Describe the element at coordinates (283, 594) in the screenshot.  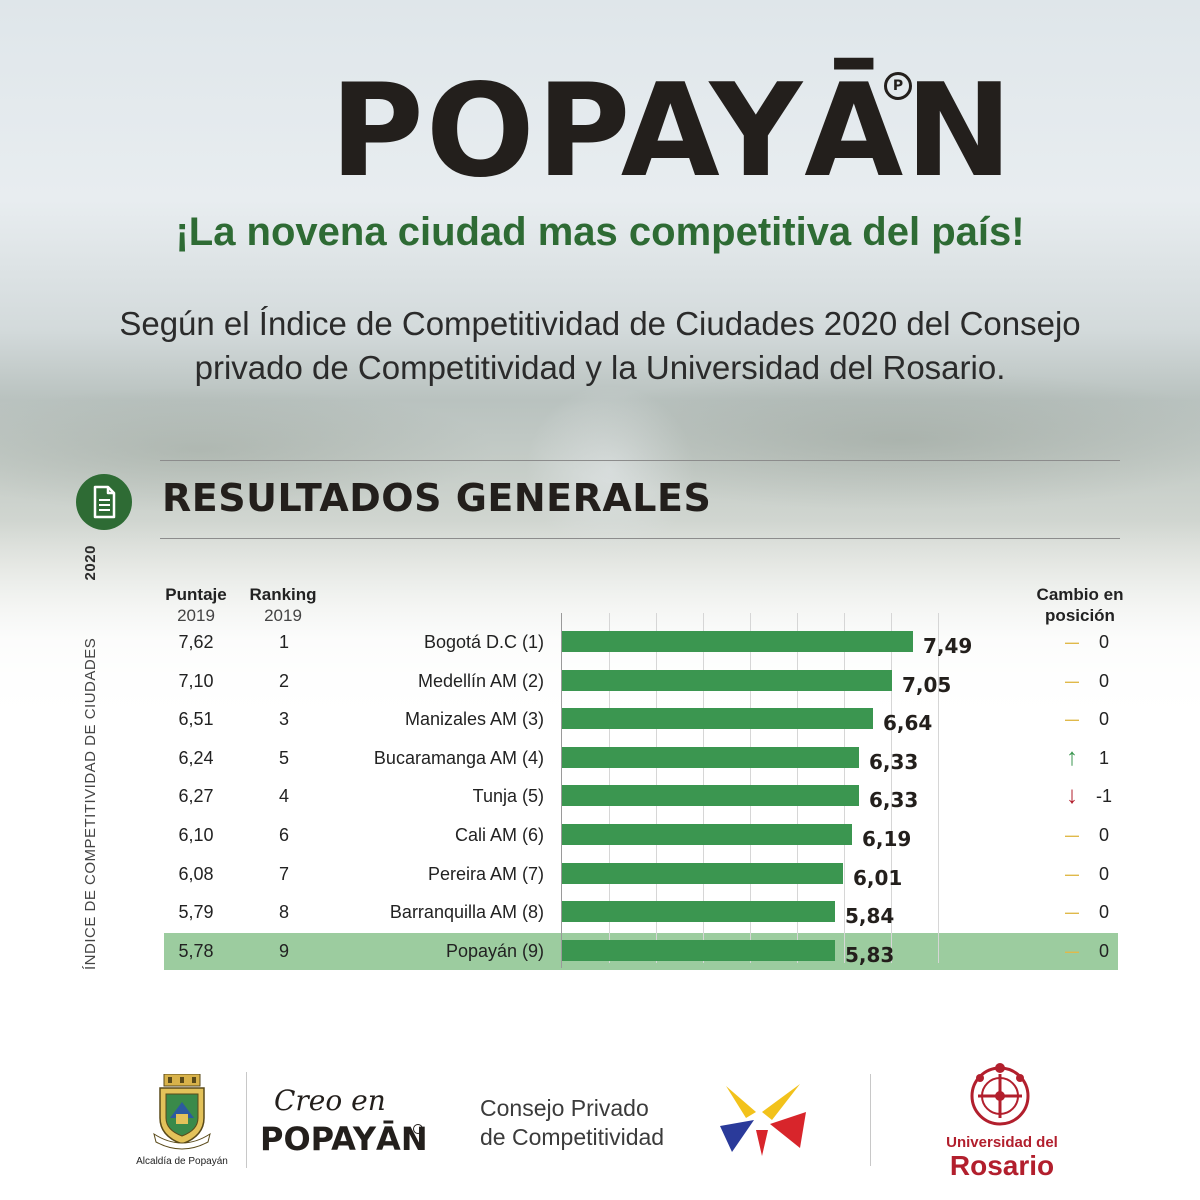
I see `header-rank-title: Ranking` at that location.